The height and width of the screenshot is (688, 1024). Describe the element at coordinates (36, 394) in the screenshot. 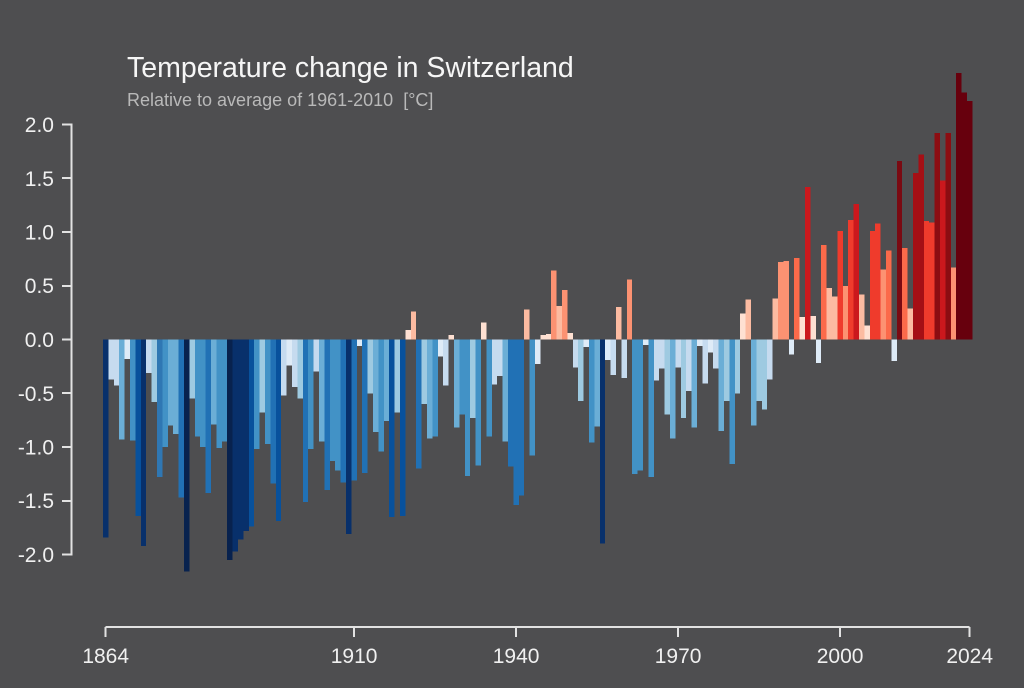

I see `svg-text: -0.5` at that location.